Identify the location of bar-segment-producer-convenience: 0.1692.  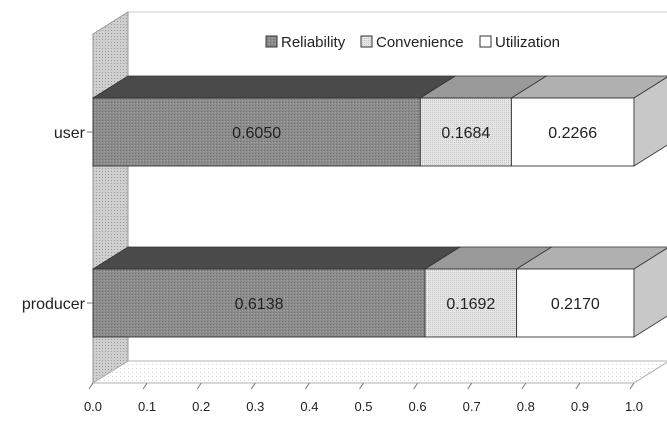
(488, 292).